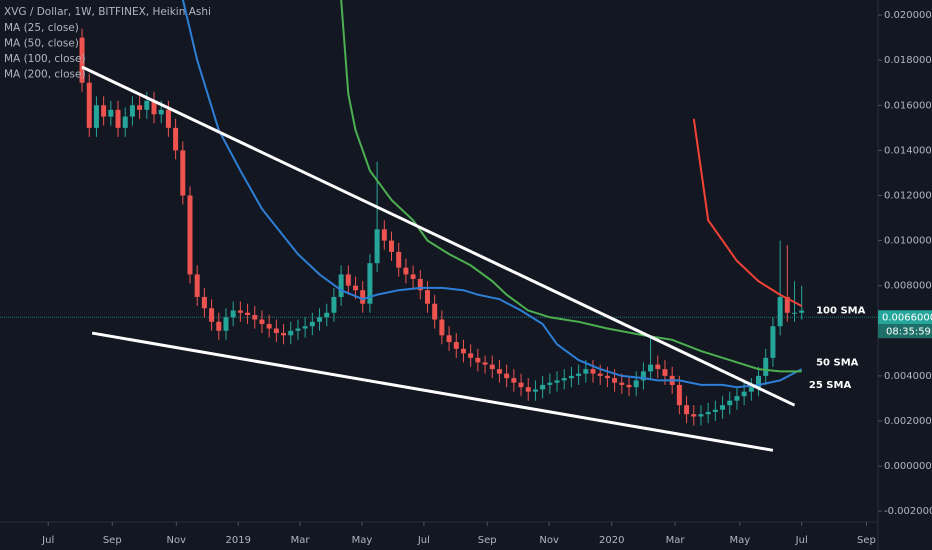  I want to click on x-tick-label: Mar, so click(301, 540).